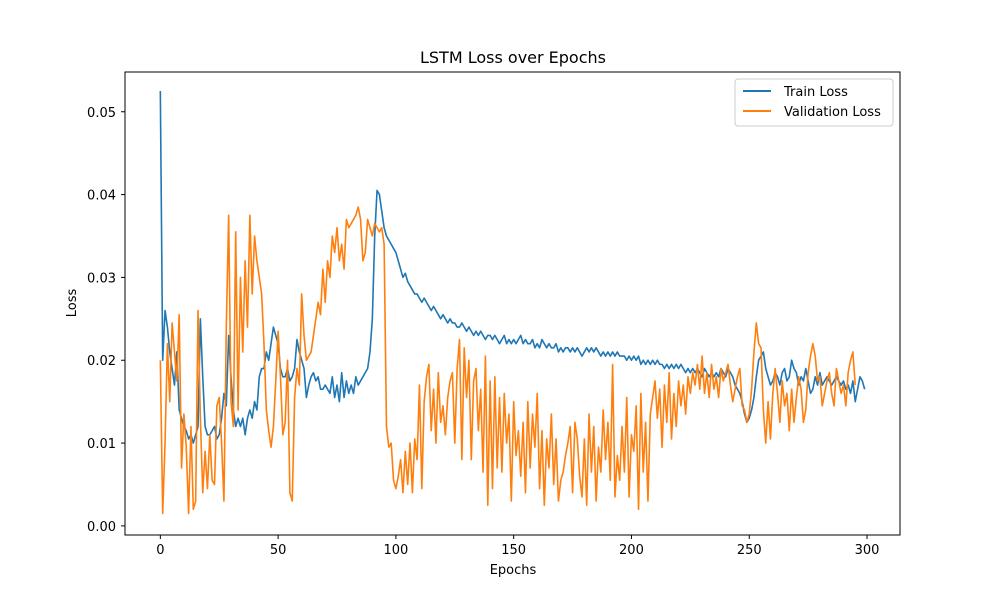  I want to click on x-axis: 0 50 100 150 200 250 300, so click(517, 546).